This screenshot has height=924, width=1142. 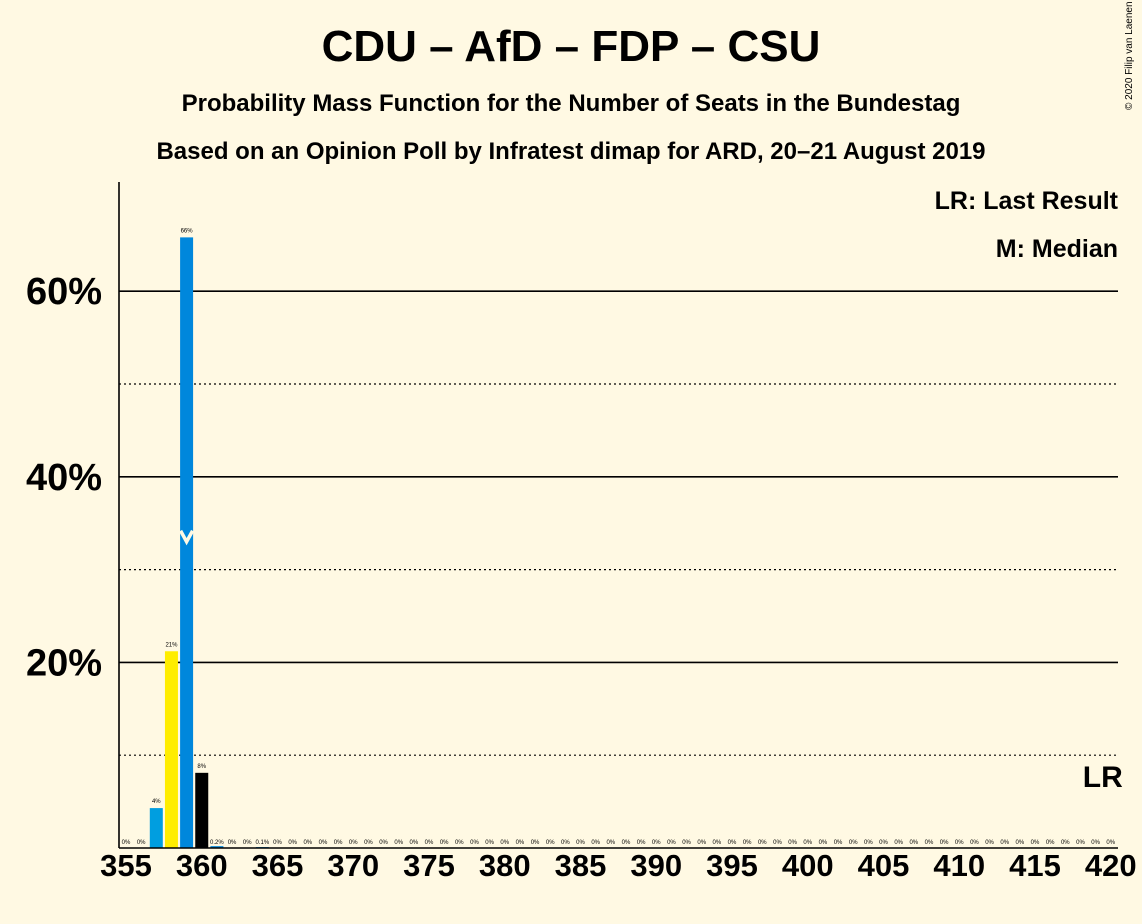 What do you see at coordinates (156, 802) in the screenshot?
I see `bar-value-label: 4%` at bounding box center [156, 802].